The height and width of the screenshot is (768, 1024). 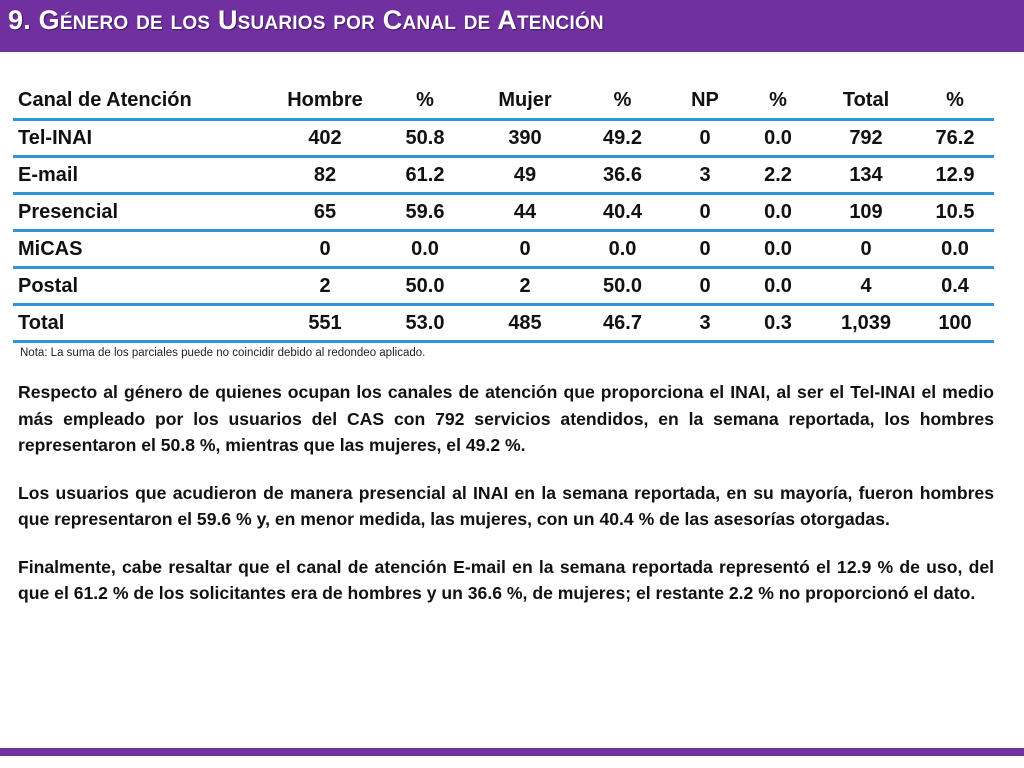 What do you see at coordinates (622, 101) in the screenshot?
I see `header-mujer-pct: %` at bounding box center [622, 101].